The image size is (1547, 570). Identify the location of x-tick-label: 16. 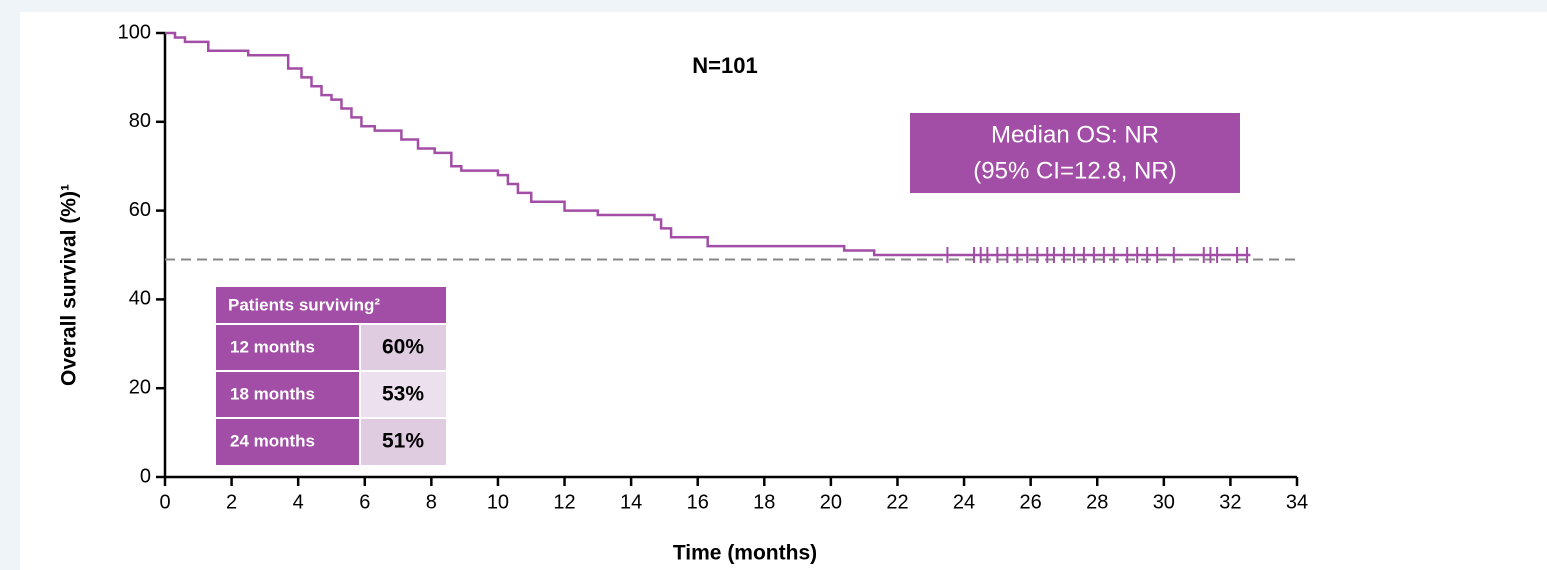
(698, 502).